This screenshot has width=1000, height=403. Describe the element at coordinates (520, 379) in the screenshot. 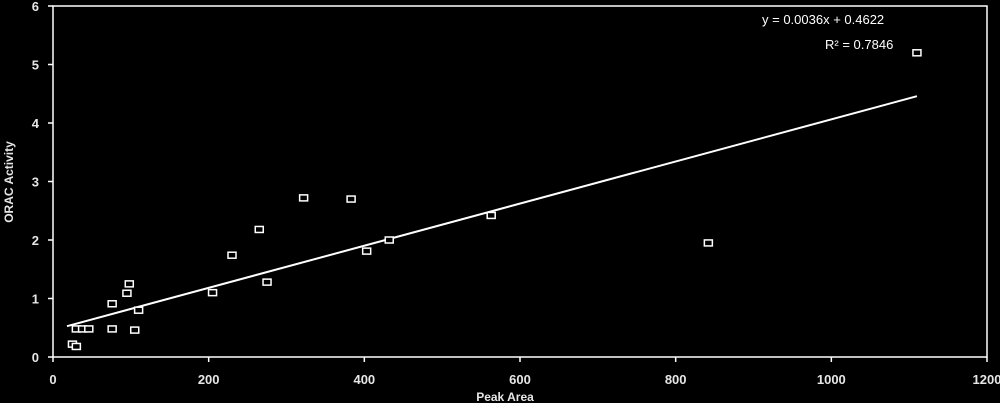

I see `x-tick-label: 600` at that location.